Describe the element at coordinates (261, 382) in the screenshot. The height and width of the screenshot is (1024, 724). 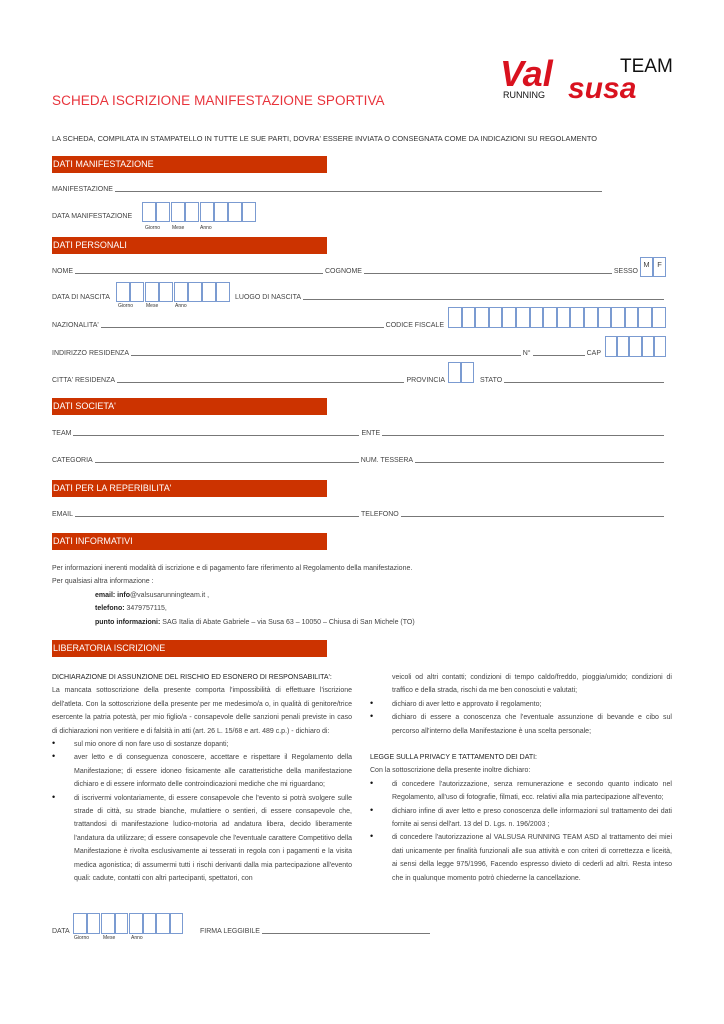
I see `citta-field` at that location.